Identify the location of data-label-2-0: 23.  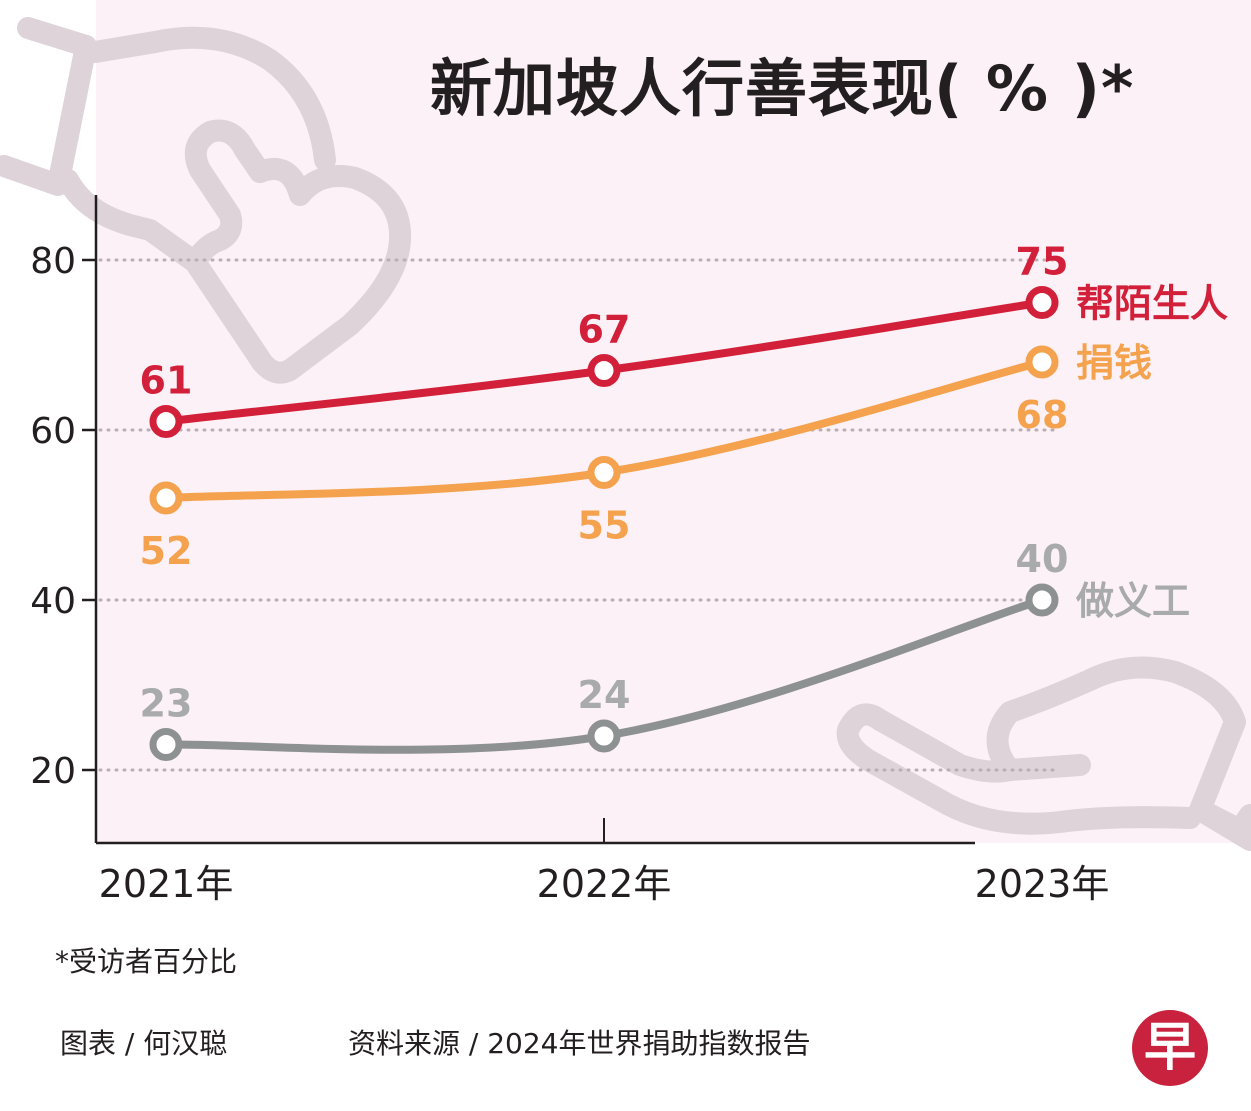
(166, 704).